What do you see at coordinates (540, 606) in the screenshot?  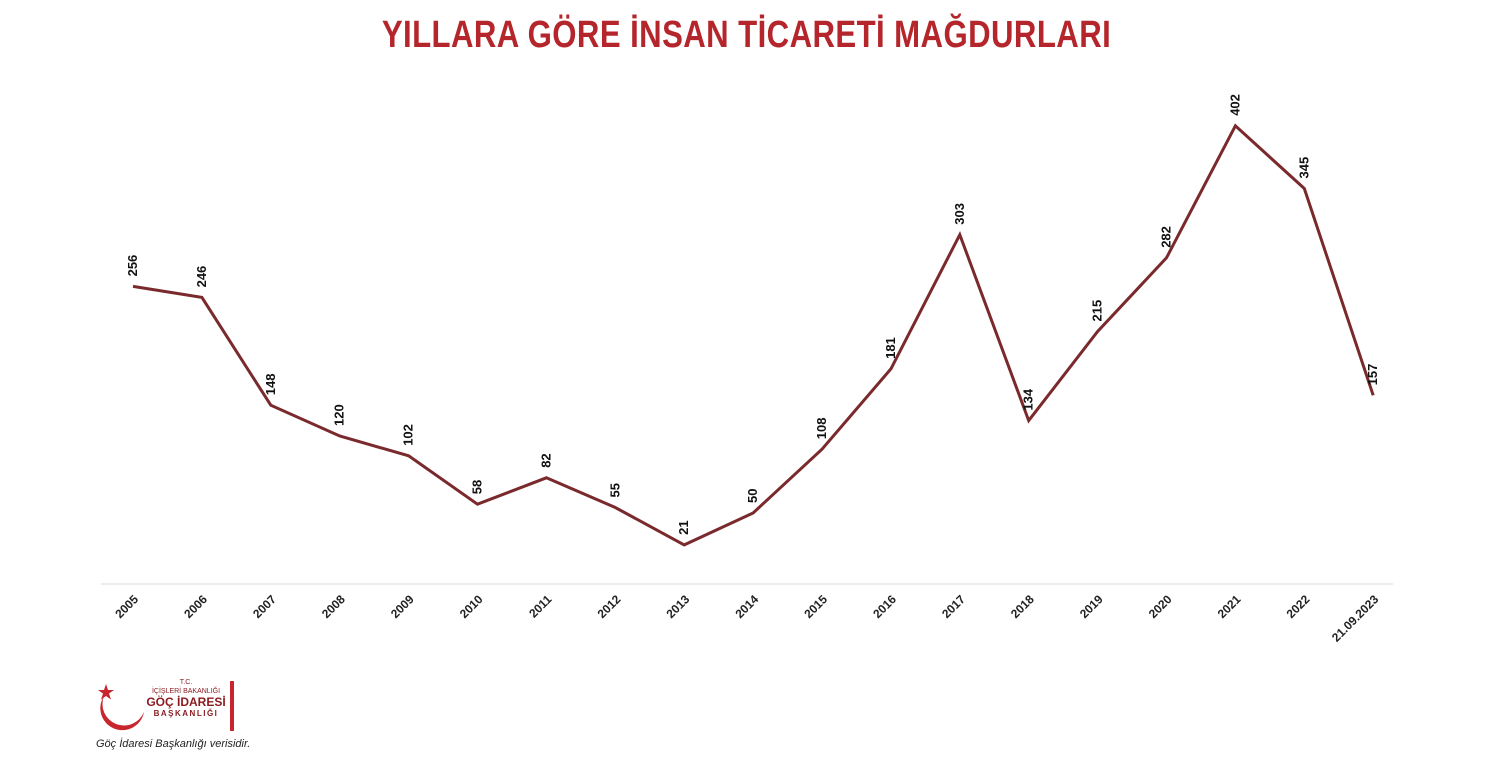 I see `x-tick-label: 2011` at bounding box center [540, 606].